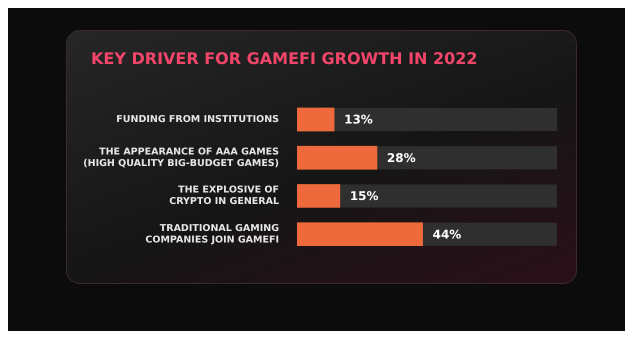 The width and height of the screenshot is (633, 339). What do you see at coordinates (198, 119) in the screenshot?
I see `y-tick-label: FUNDING FROM INSTITUTIONS` at bounding box center [198, 119].